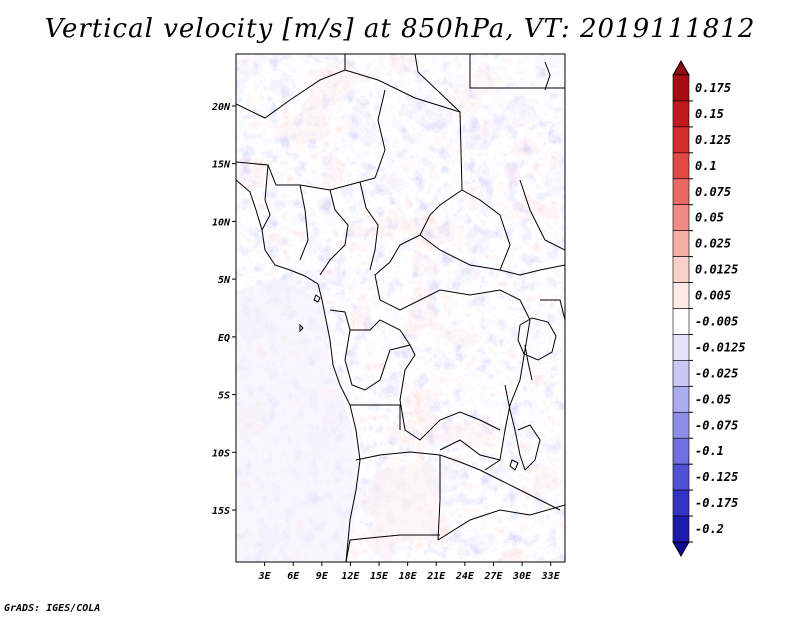 The image size is (800, 618). Describe the element at coordinates (706, 166) in the screenshot. I see `colorbar-label-3: 0.1` at that location.